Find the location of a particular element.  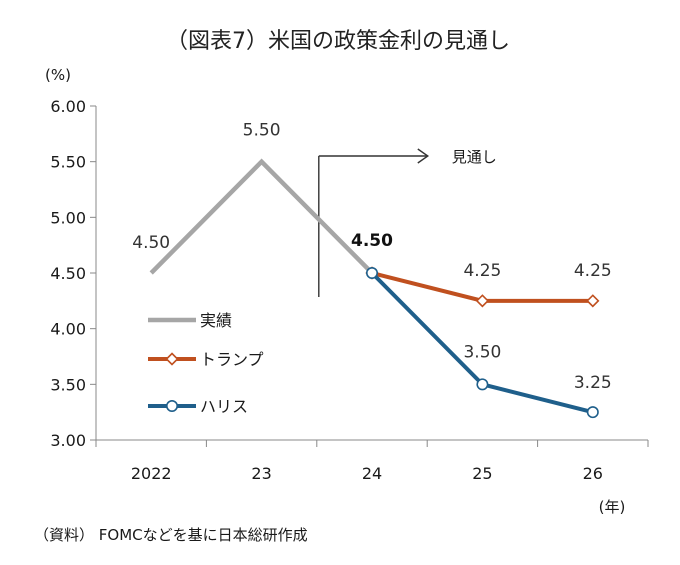

data-label: 5.50 is located at coordinates (262, 131).